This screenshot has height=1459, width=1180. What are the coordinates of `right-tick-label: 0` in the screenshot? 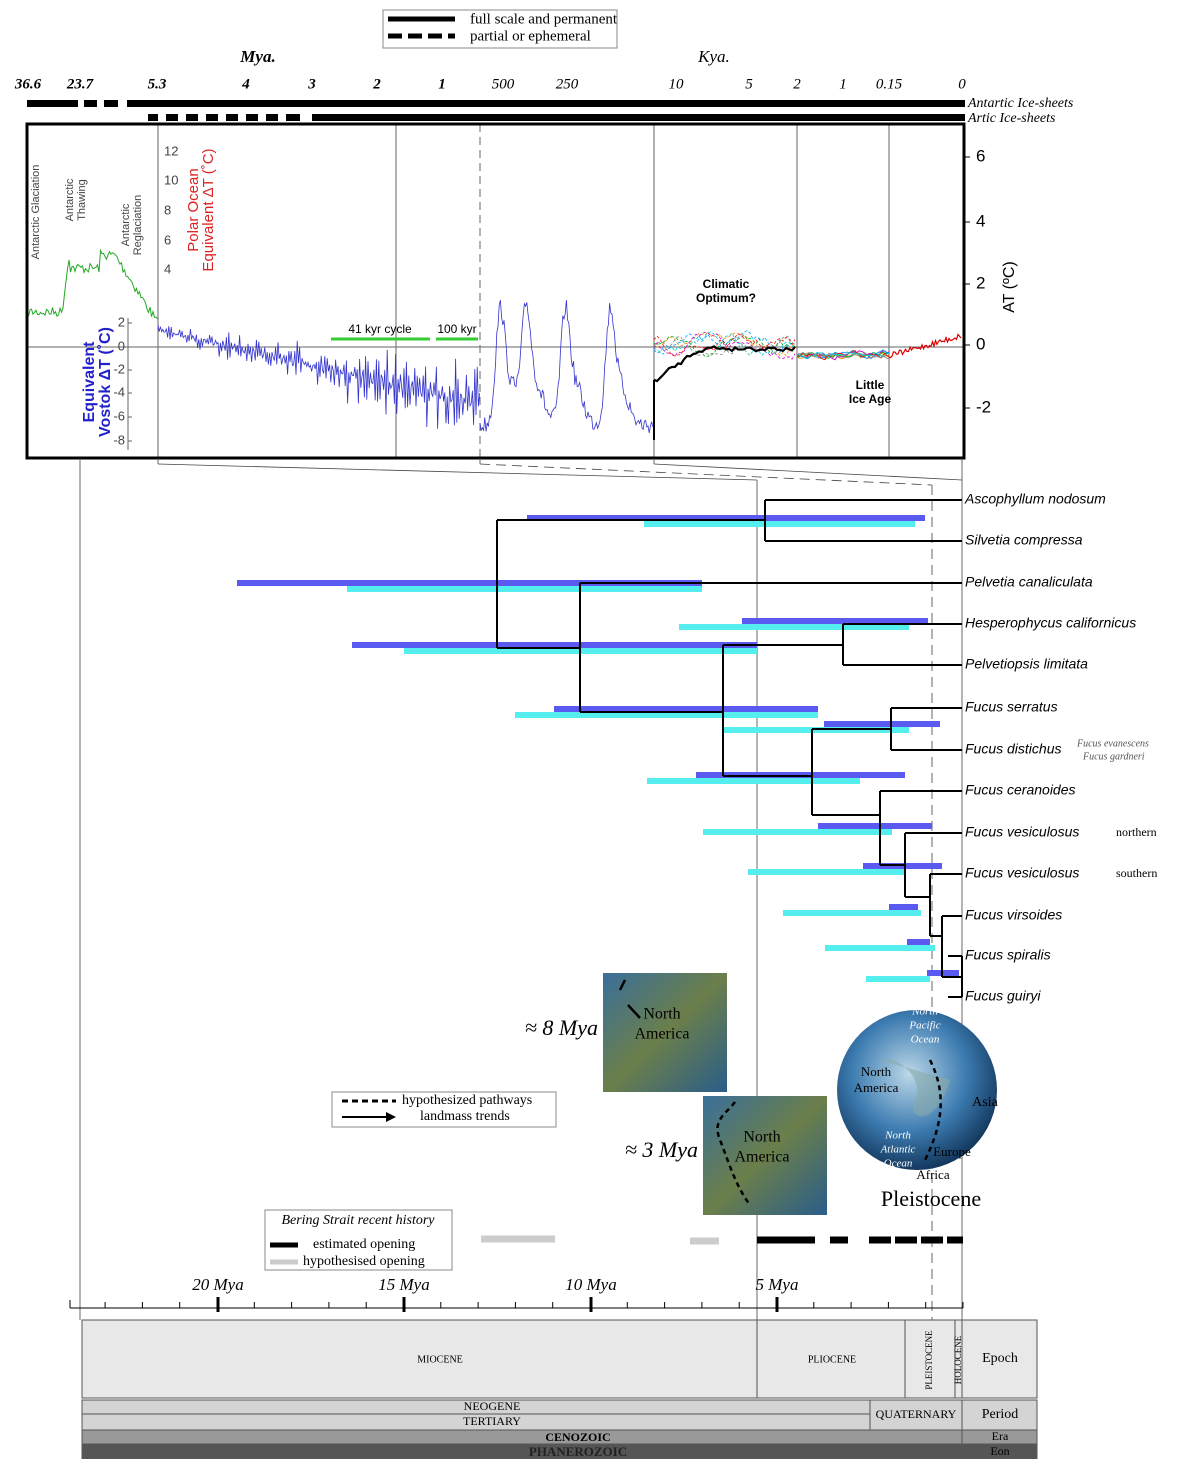 It's located at (980, 343).